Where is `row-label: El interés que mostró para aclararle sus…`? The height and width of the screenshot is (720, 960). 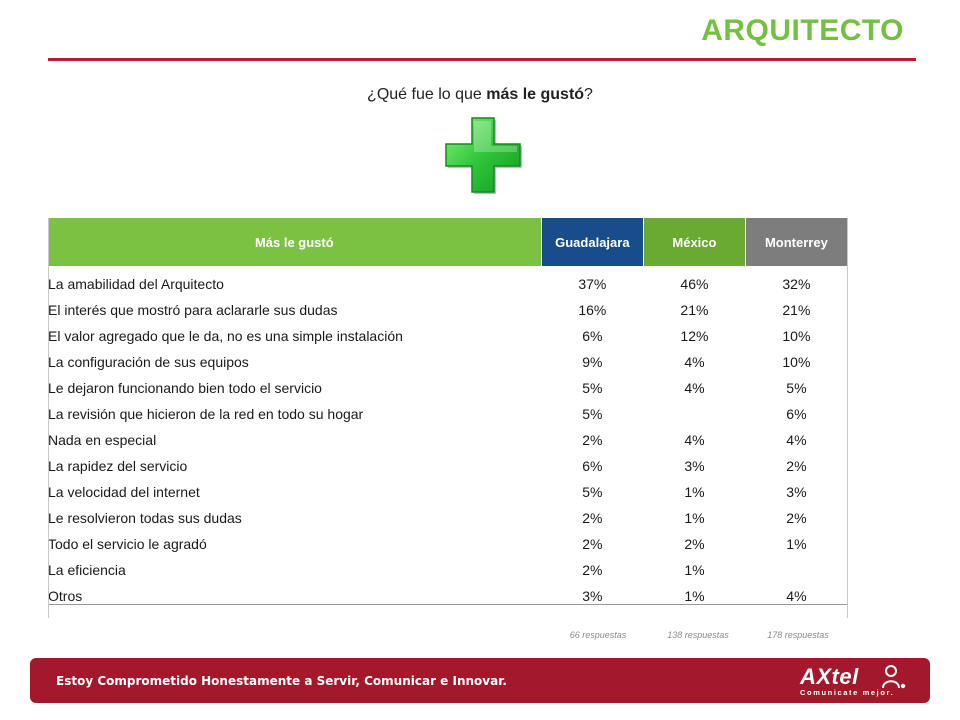
row-label: El interés que mostró para aclararle sus… is located at coordinates (193, 310).